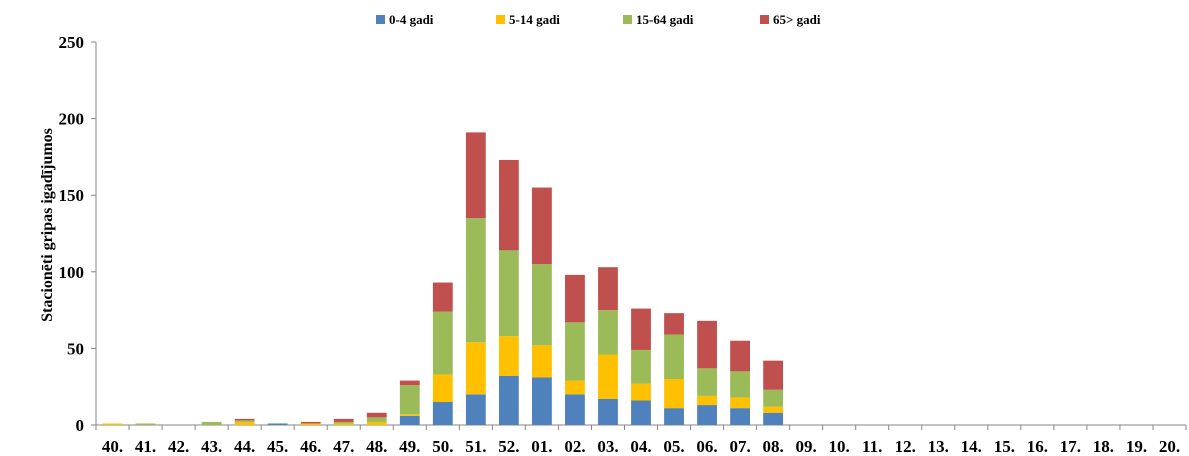 This screenshot has height=456, width=1189. Describe the element at coordinates (640, 446) in the screenshot. I see `x-tick-label: 04.` at that location.